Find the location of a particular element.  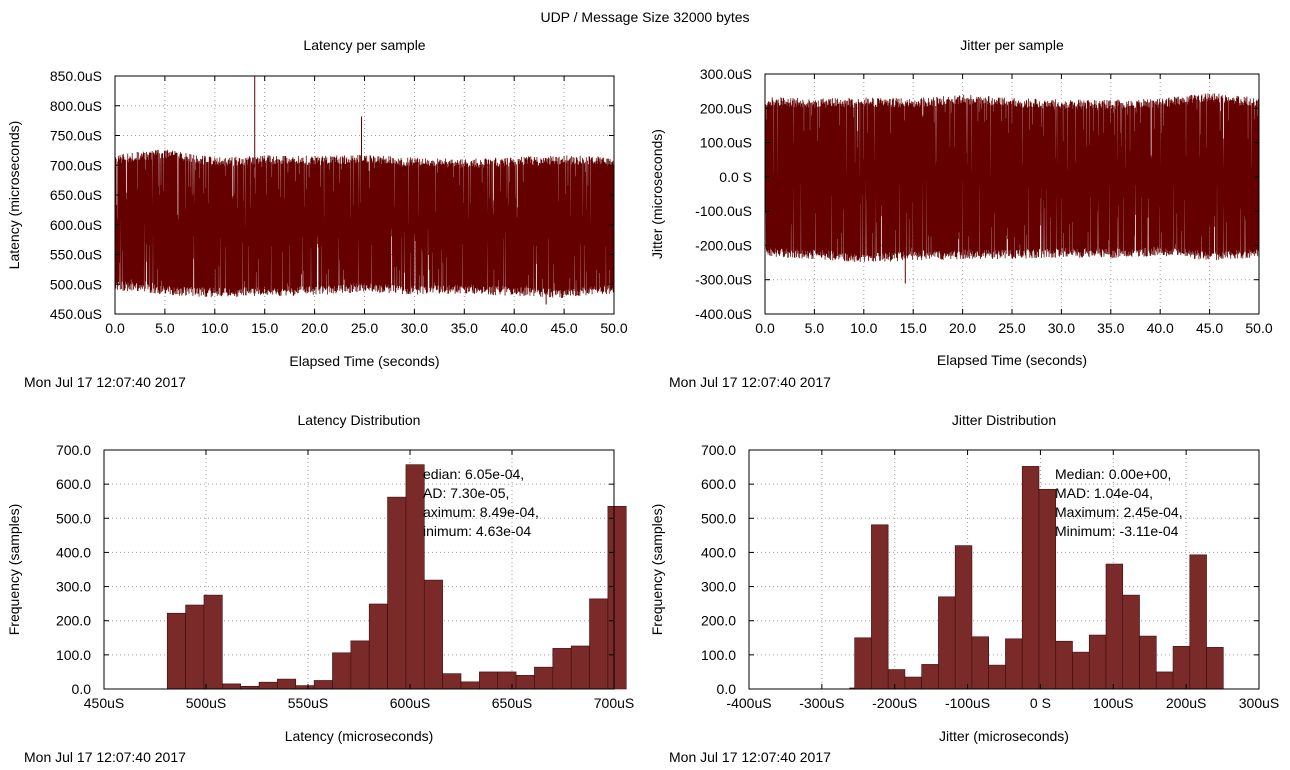

y-tick-label: 500.0uS is located at coordinates (76, 284).